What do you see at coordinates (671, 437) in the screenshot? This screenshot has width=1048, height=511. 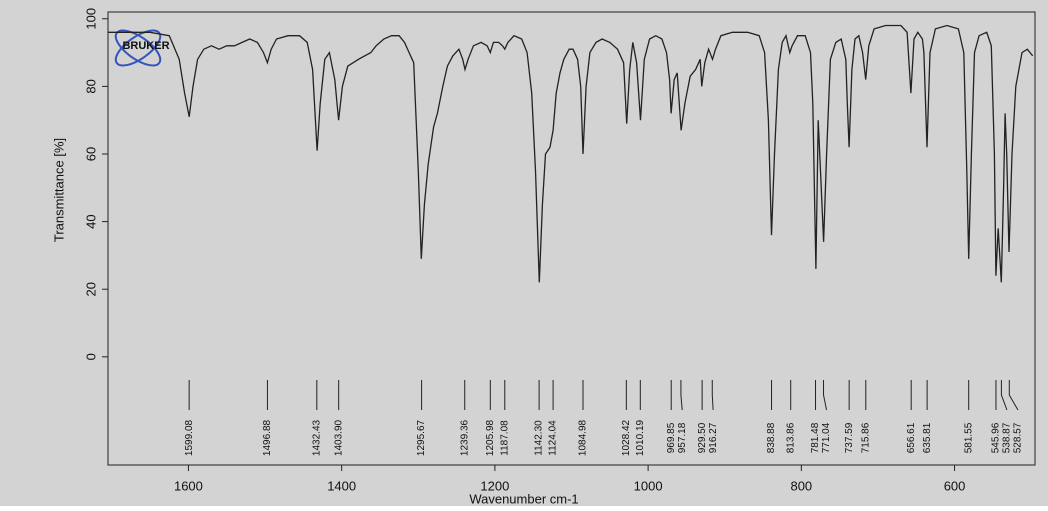 I see `peak-label: 969.85` at bounding box center [671, 437].